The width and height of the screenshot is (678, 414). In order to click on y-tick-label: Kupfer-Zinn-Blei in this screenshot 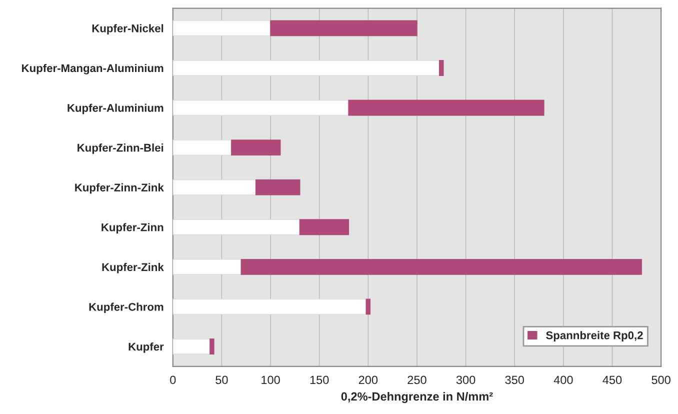, I will do `click(121, 149)`.